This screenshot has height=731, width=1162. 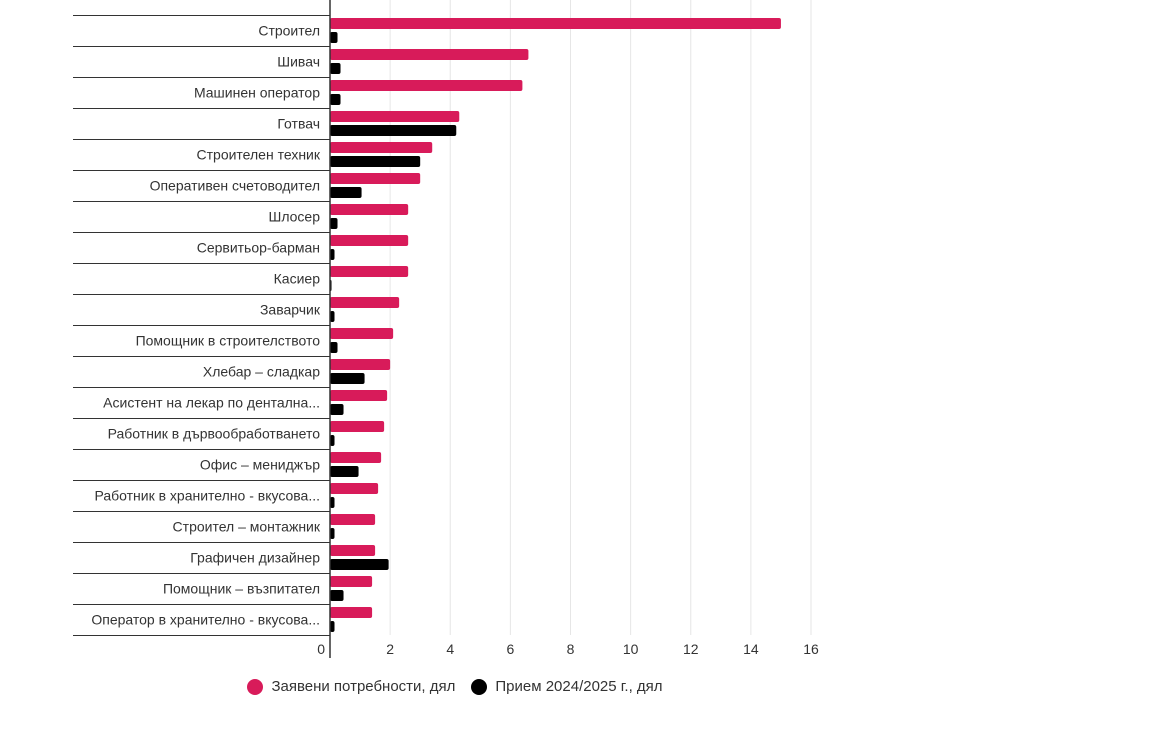 I want to click on x-tick-label: 0, so click(x=321, y=649).